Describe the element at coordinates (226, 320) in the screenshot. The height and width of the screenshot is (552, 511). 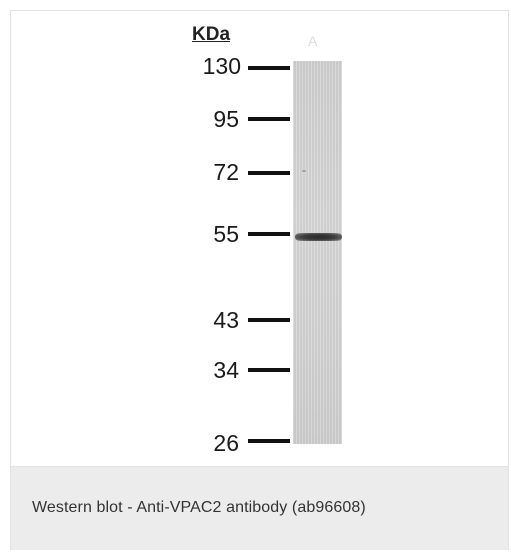
I see `marker-label-43: 43` at that location.